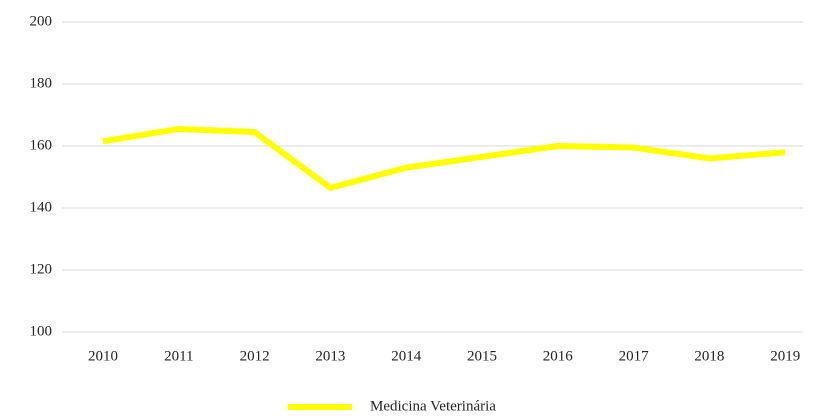  I want to click on y-tick-label: 100, so click(41, 331).